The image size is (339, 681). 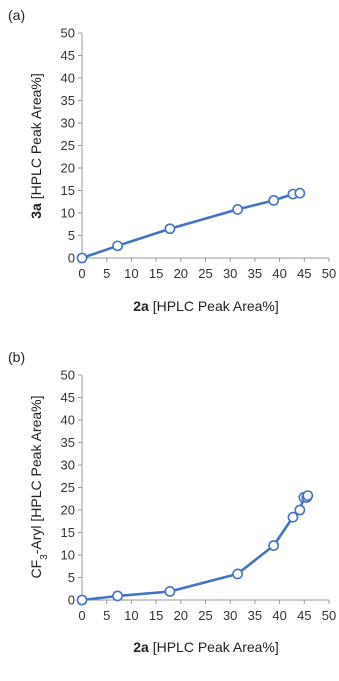 What do you see at coordinates (68, 123) in the screenshot?
I see `panel-a-y-tick-label: 30` at bounding box center [68, 123].